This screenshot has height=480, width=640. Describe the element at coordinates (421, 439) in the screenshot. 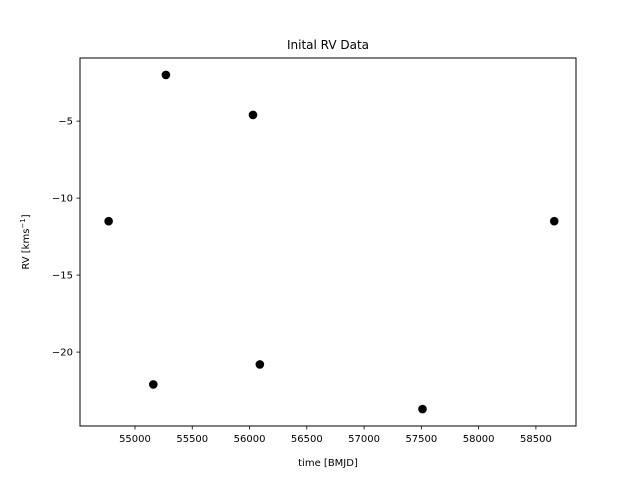

I see `x-tick-label: 57500` at that location.